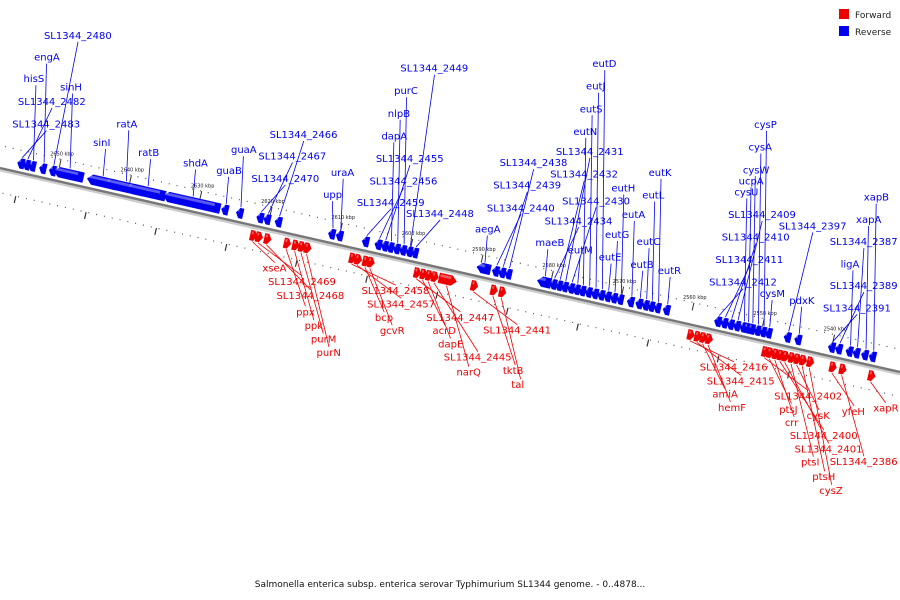 The image size is (900, 600). Describe the element at coordinates (836, 330) in the screenshot. I see `tick-label: 2540 kbp` at that location.